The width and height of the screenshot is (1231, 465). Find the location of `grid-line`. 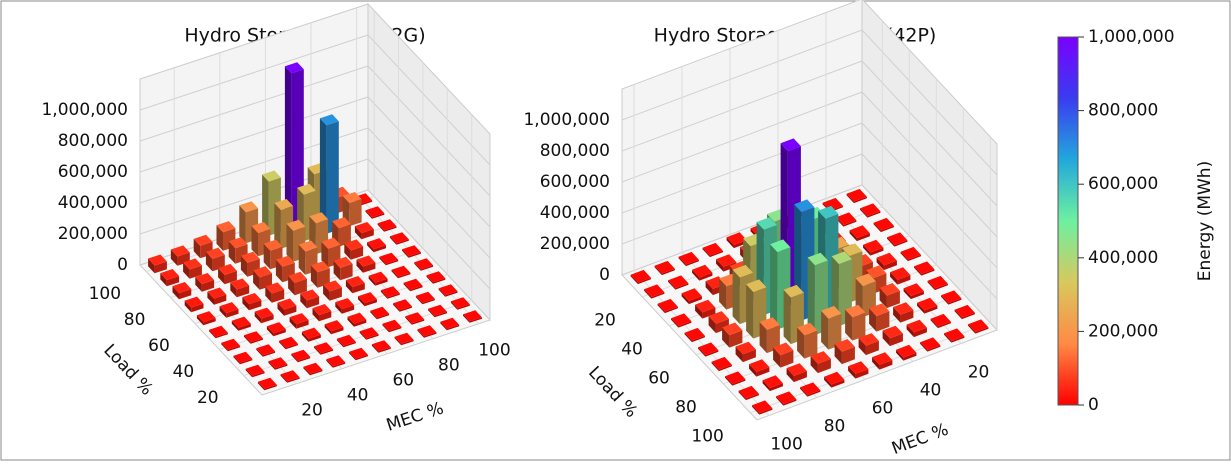

grid-line is located at coordinates (809, 195).